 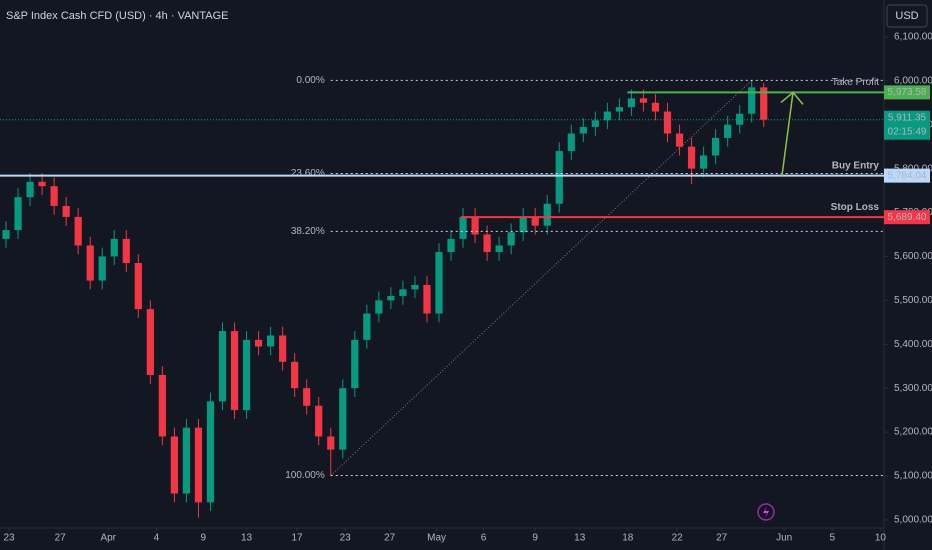 What do you see at coordinates (436, 538) in the screenshot?
I see `x-tick-label: May` at bounding box center [436, 538].